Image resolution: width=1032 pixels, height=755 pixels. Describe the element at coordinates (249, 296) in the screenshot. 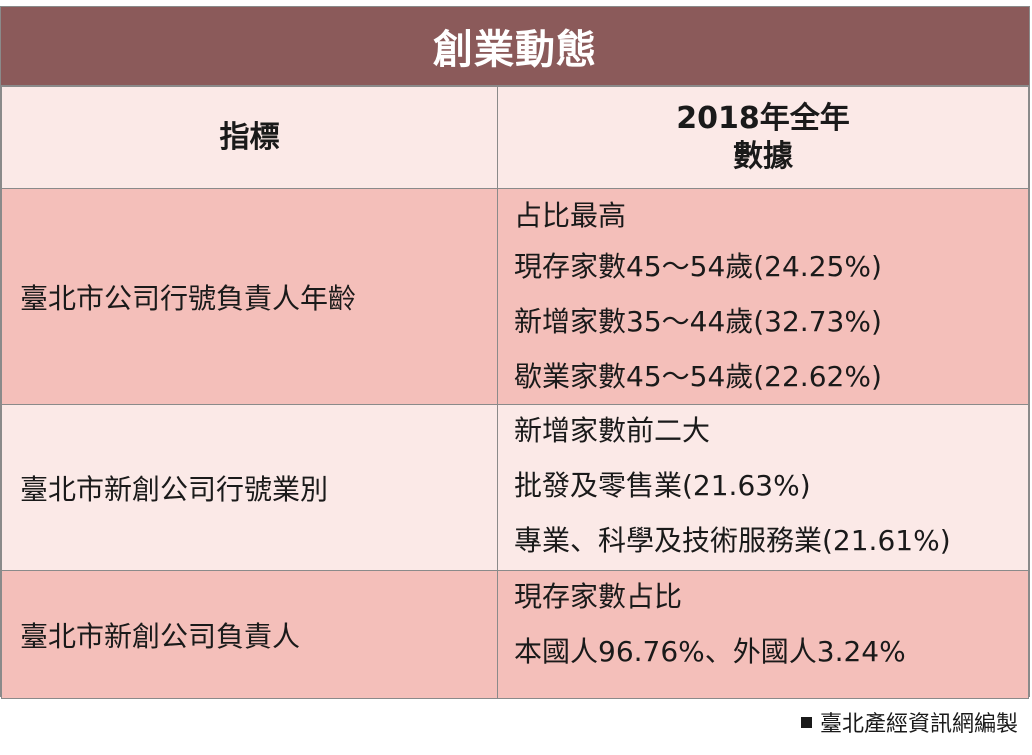

I see `row-label: 臺北市公司行號負責人年齡` at that location.